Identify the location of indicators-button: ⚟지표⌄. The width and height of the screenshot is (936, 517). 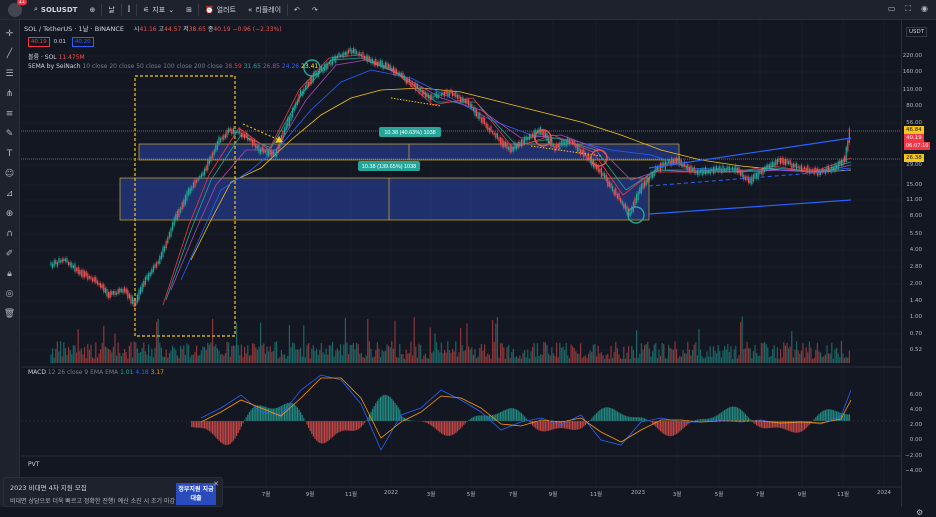
(158, 10).